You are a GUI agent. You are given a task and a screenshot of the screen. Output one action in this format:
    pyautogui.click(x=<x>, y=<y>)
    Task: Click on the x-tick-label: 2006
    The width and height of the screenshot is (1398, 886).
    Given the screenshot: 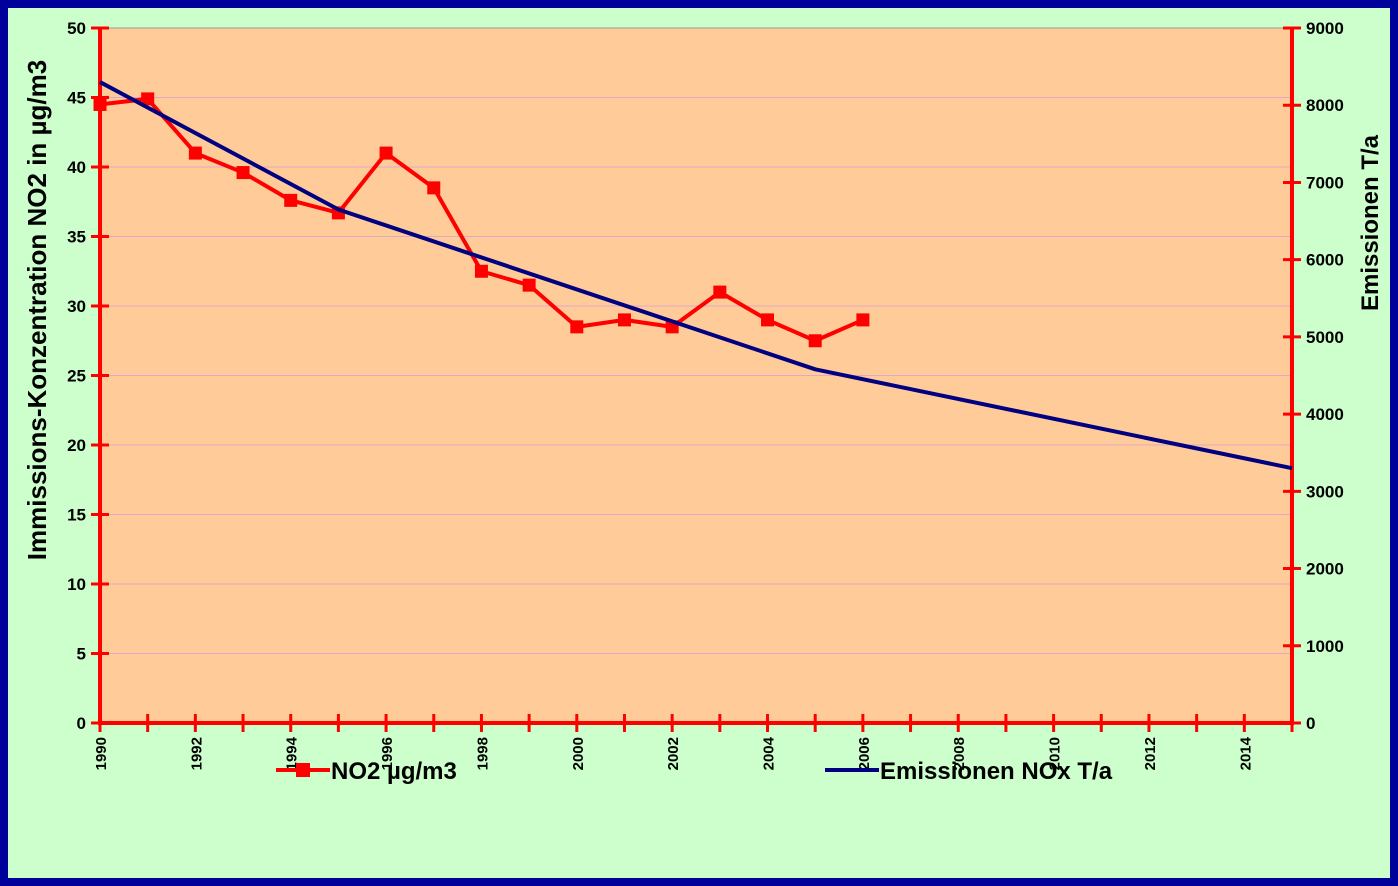 What is the action you would take?
    pyautogui.click(x=864, y=753)
    